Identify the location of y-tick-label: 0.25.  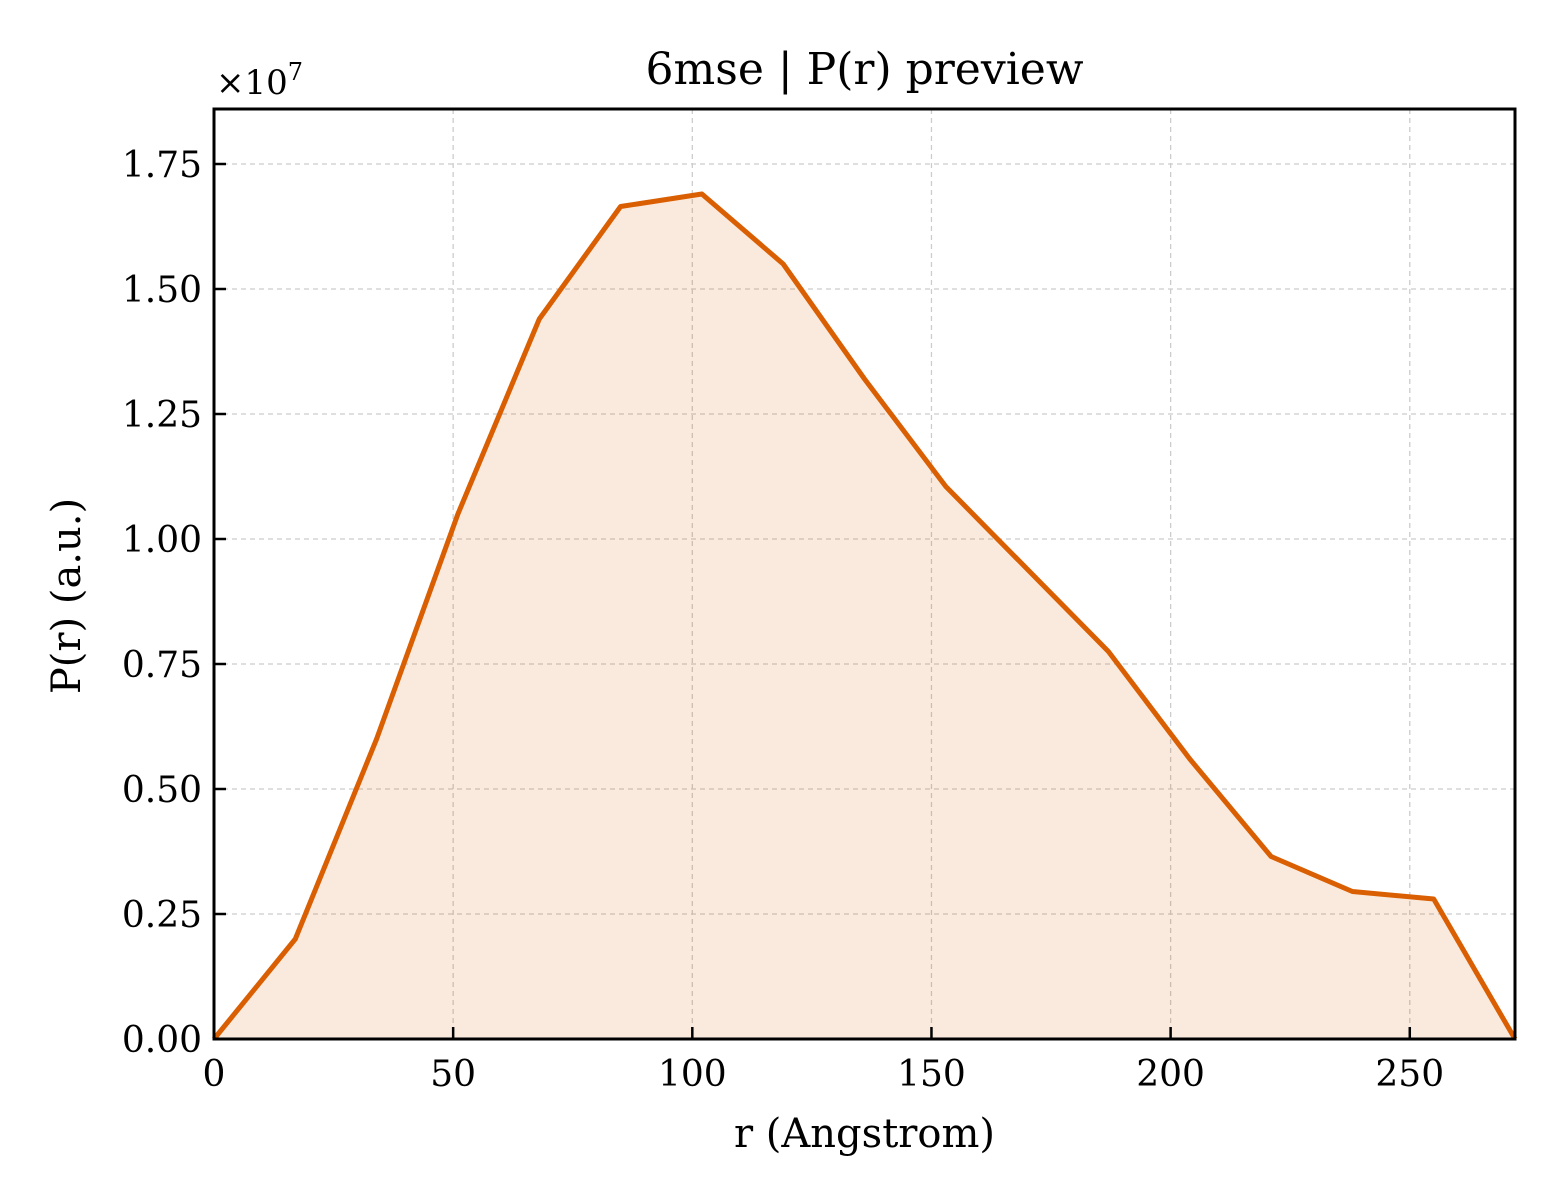
(162, 915).